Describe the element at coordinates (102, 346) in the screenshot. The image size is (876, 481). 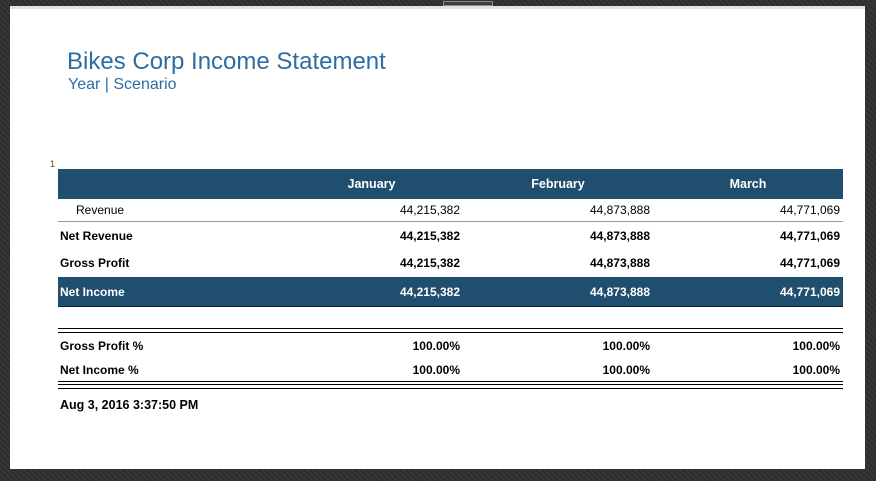
I see `row-label-gross-profit-pct: Gross Profit %` at that location.